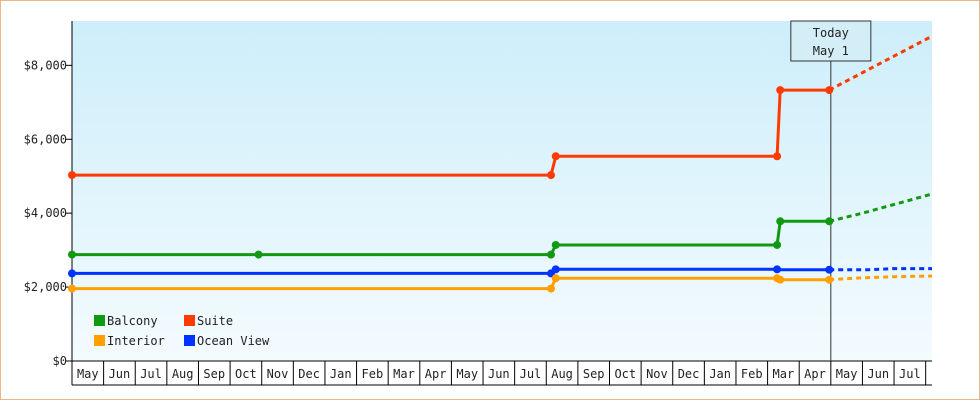 The height and width of the screenshot is (401, 980). Describe the element at coordinates (880, 207) in the screenshot. I see `series-forecast-balcony` at that location.